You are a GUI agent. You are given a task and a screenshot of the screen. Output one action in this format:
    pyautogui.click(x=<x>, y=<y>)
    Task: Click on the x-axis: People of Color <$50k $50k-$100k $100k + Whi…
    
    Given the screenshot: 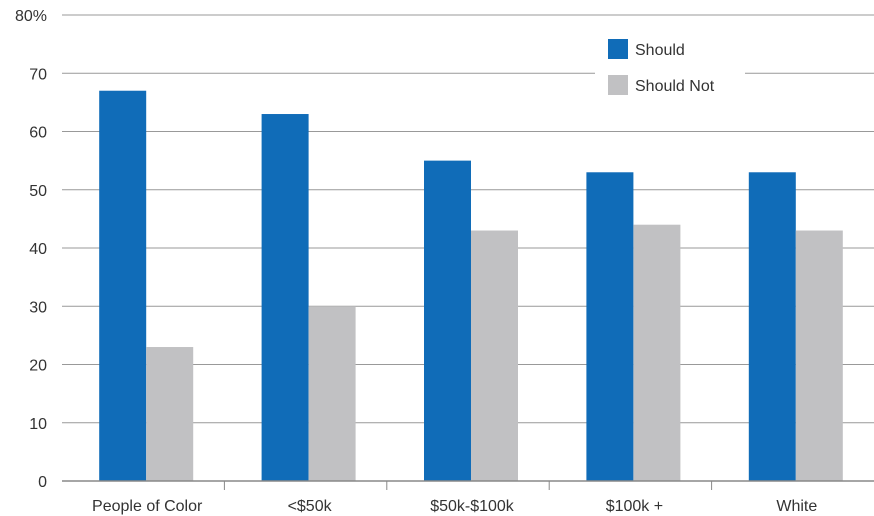 What is the action you would take?
    pyautogui.click(x=468, y=497)
    